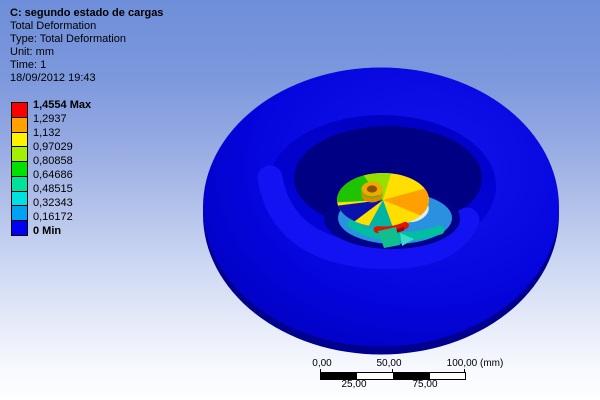  What do you see at coordinates (360, 211) in the screenshot?
I see `impeller-notch-left` at bounding box center [360, 211].